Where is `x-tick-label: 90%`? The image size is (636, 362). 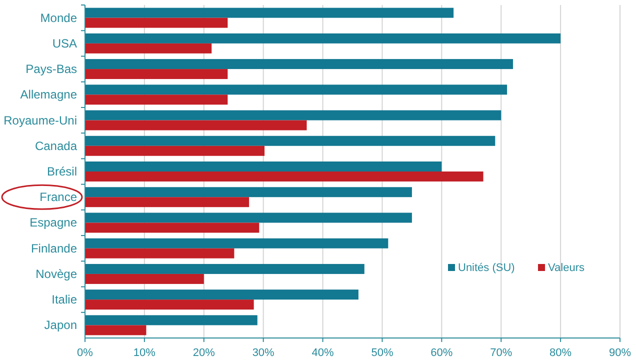
x-tick-label: 90% is located at coordinates (620, 353).